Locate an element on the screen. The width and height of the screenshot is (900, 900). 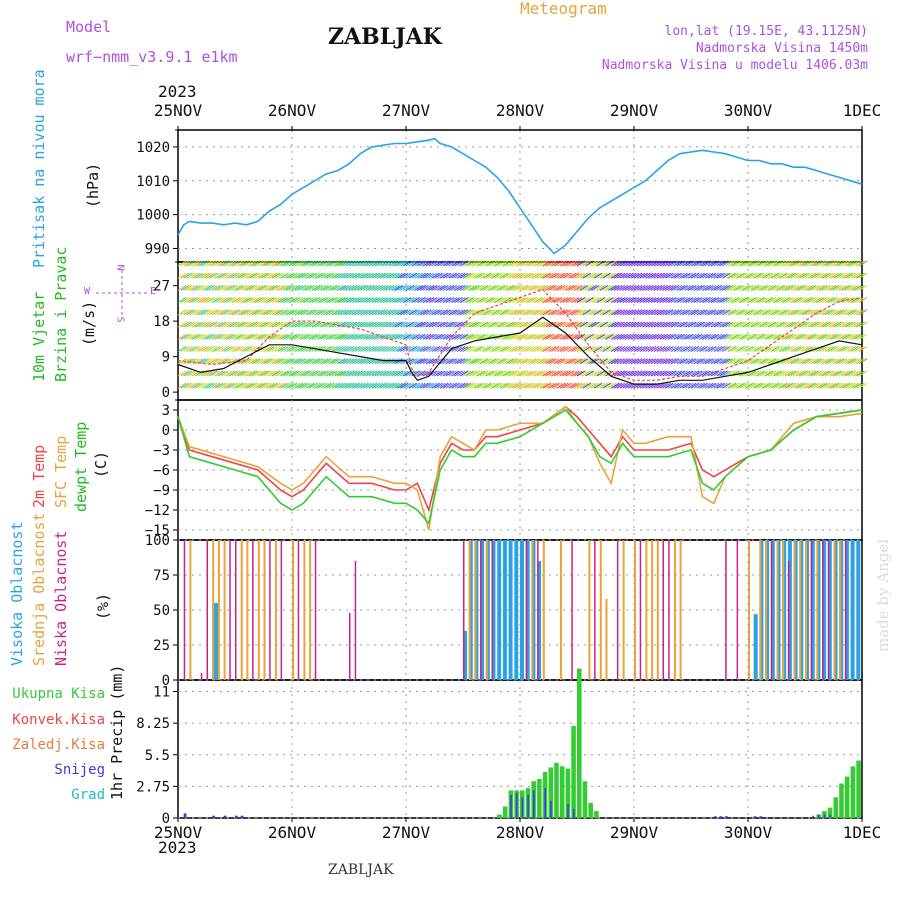
precip-total-bar is located at coordinates (830, 812).